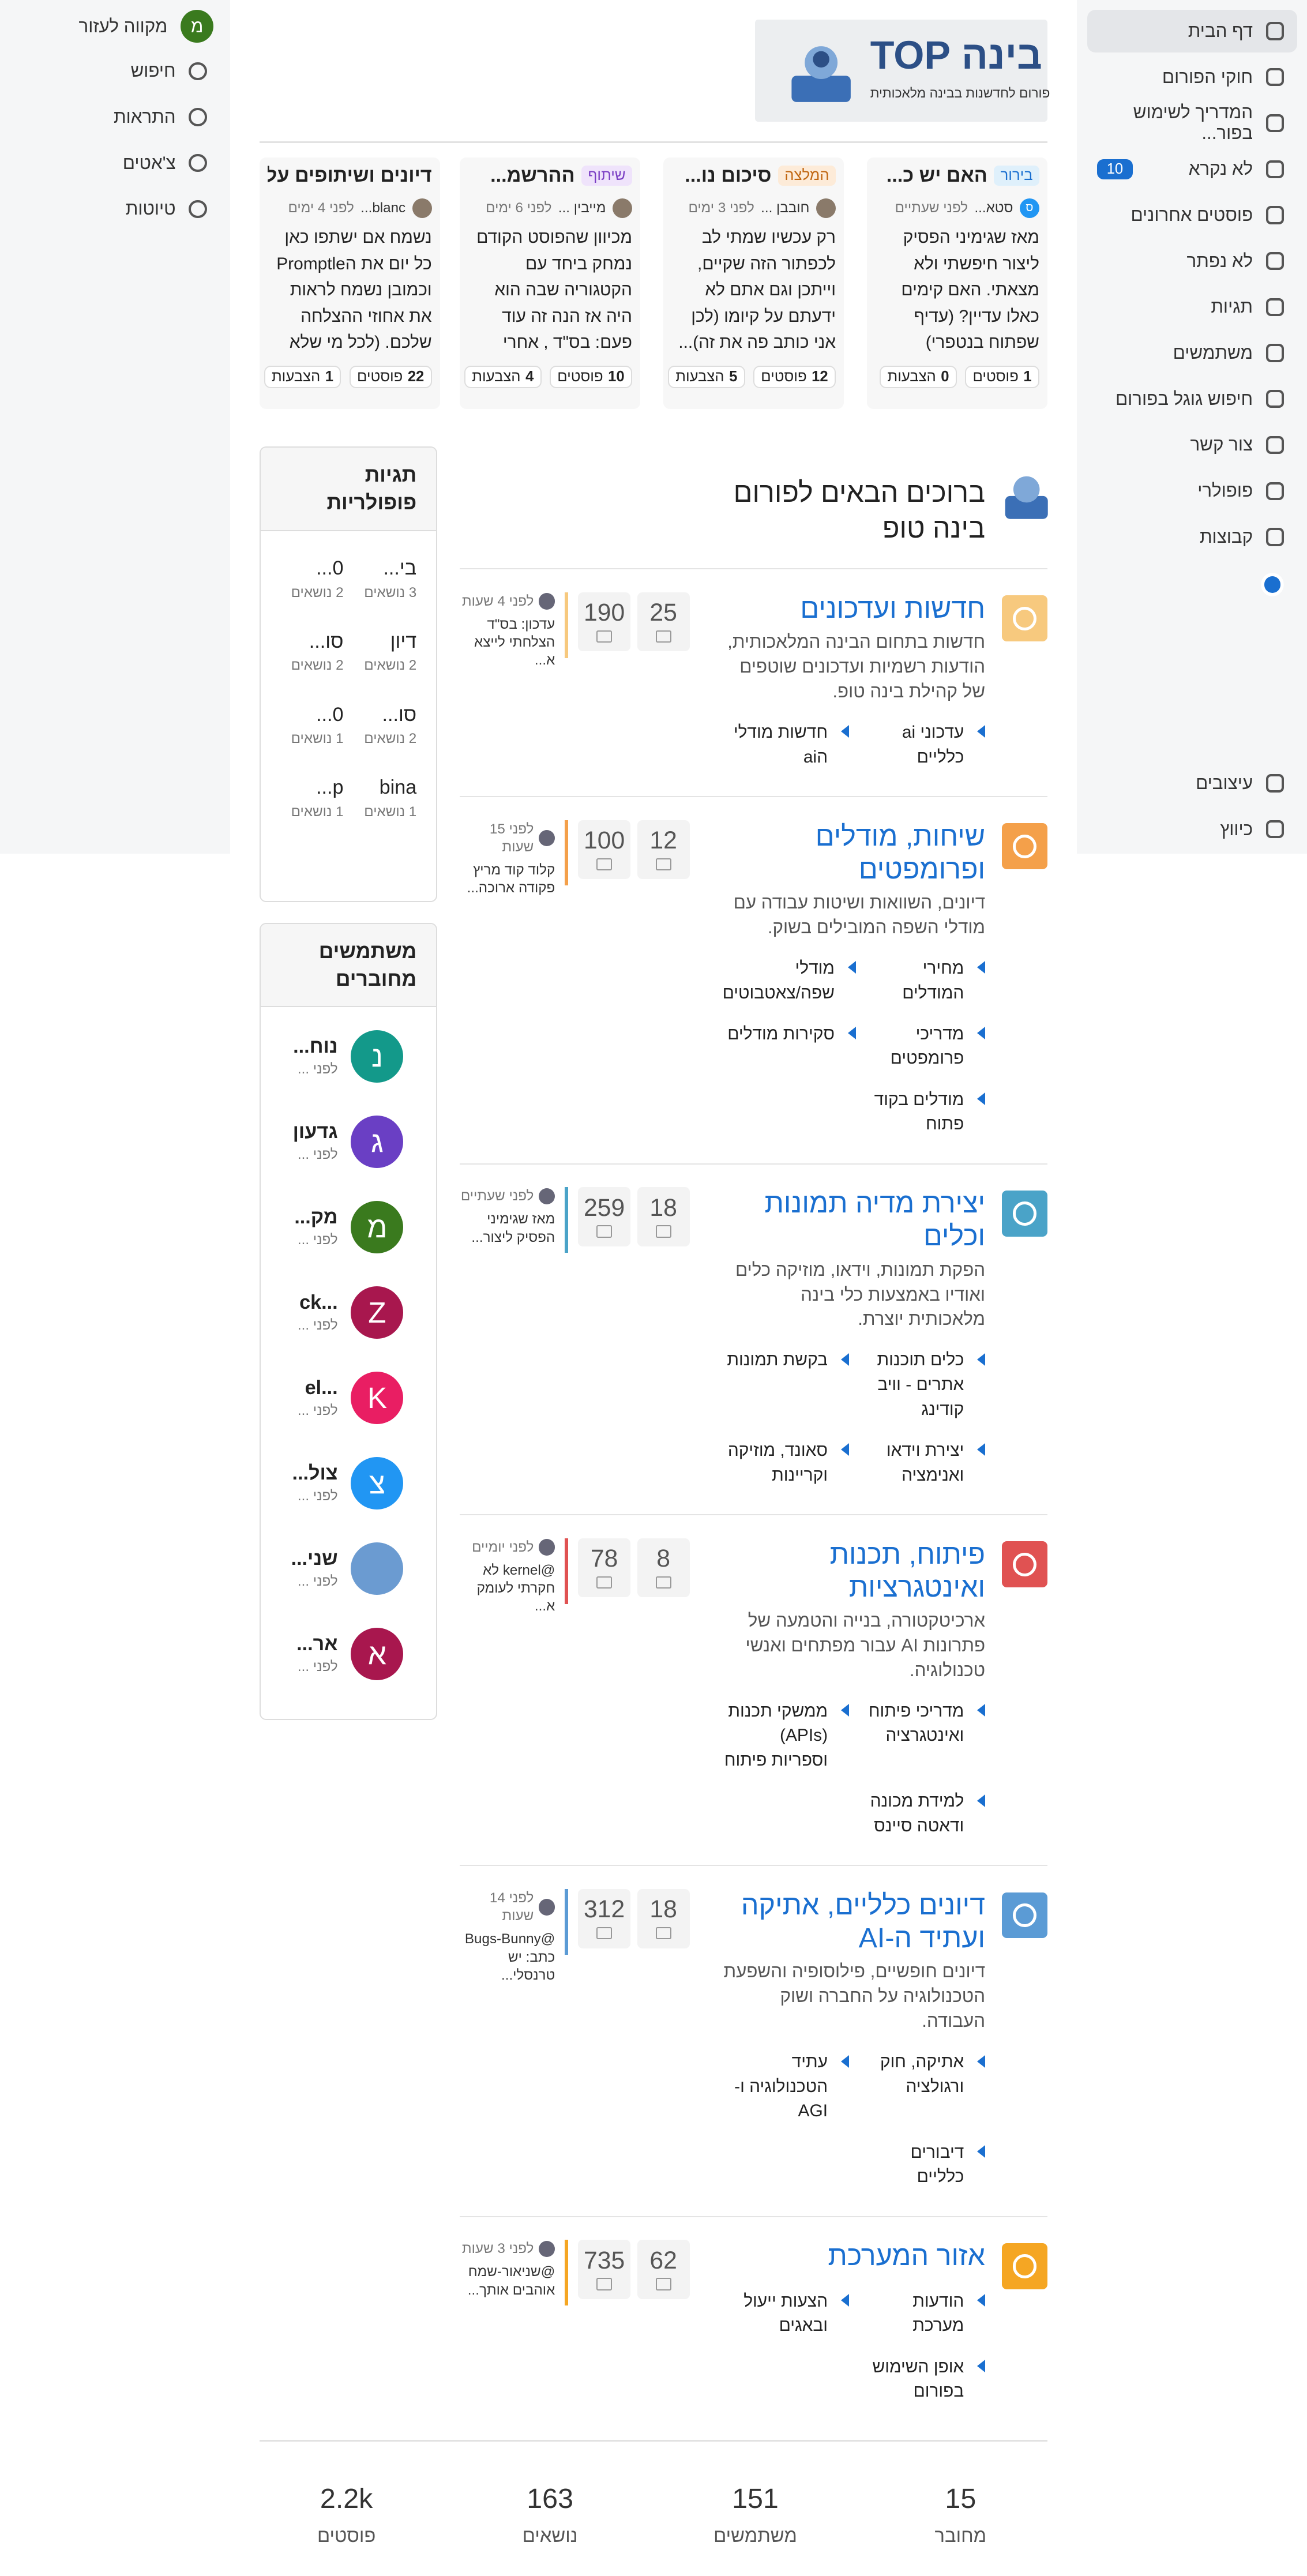 The image size is (1307, 2576). Describe the element at coordinates (926, 1112) in the screenshot. I see `subcategory: מודלים בקוד פתוח` at that location.